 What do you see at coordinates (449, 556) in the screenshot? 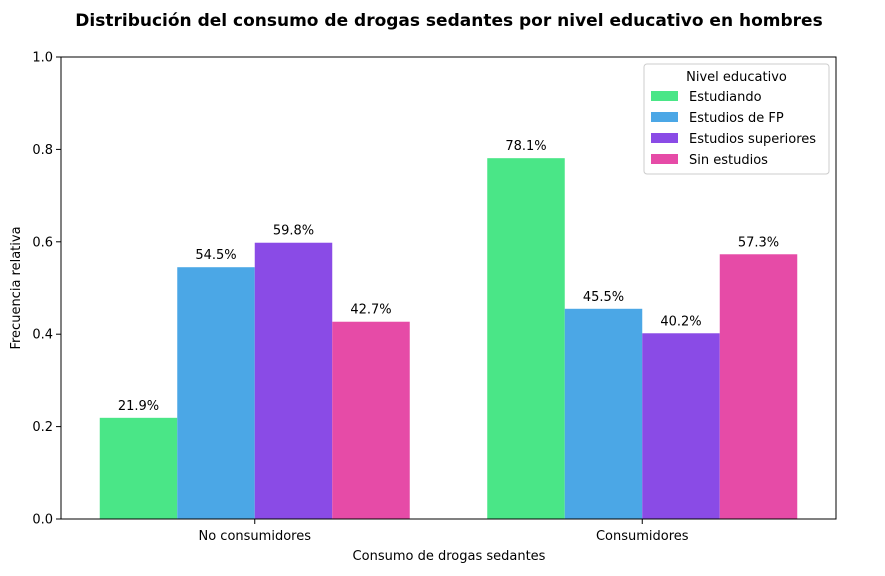
I see `x-axis-label: Consumo de drogas sedantes` at bounding box center [449, 556].